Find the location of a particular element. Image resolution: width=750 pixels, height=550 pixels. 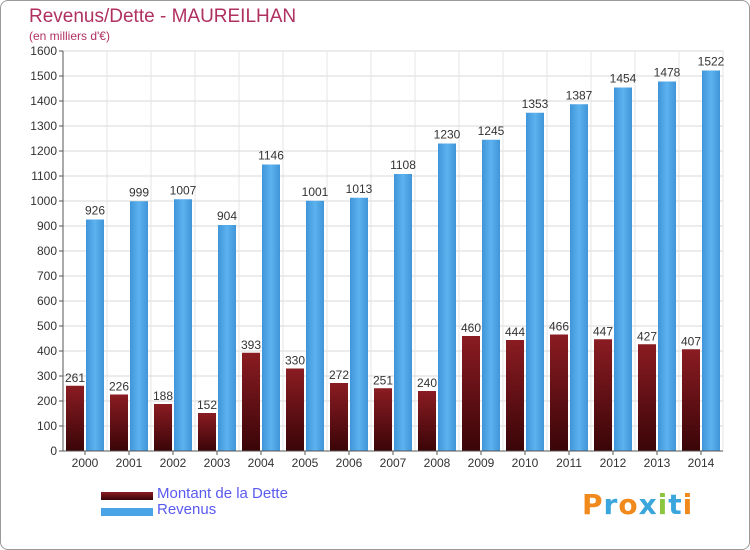

y-tick-label: 700 is located at coordinates (47, 276).